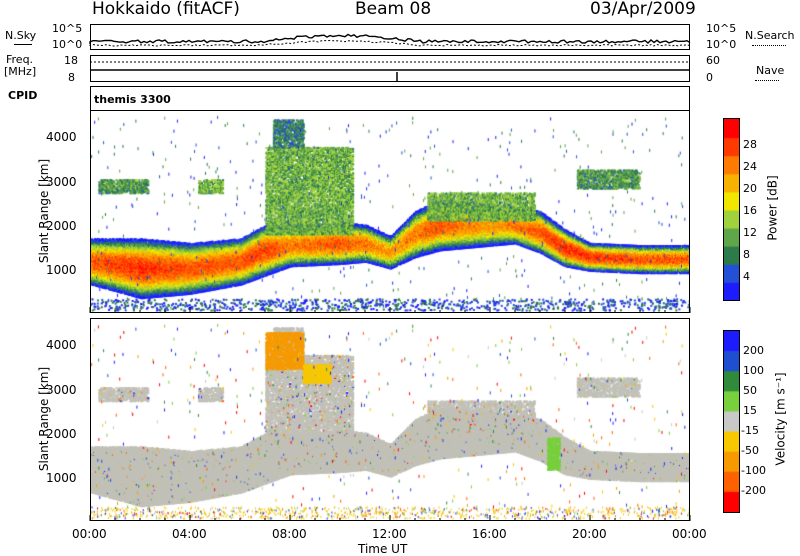 This screenshot has width=800, height=556. I want to click on noise-panel, so click(390, 37).